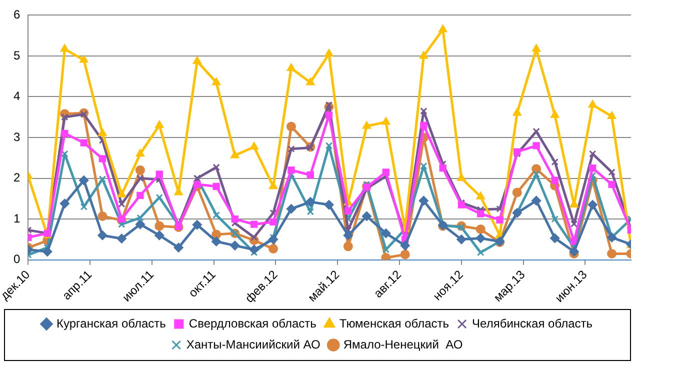 The image size is (675, 367). Describe the element at coordinates (16, 96) in the screenshot. I see `y-tick-label: 4` at that location.